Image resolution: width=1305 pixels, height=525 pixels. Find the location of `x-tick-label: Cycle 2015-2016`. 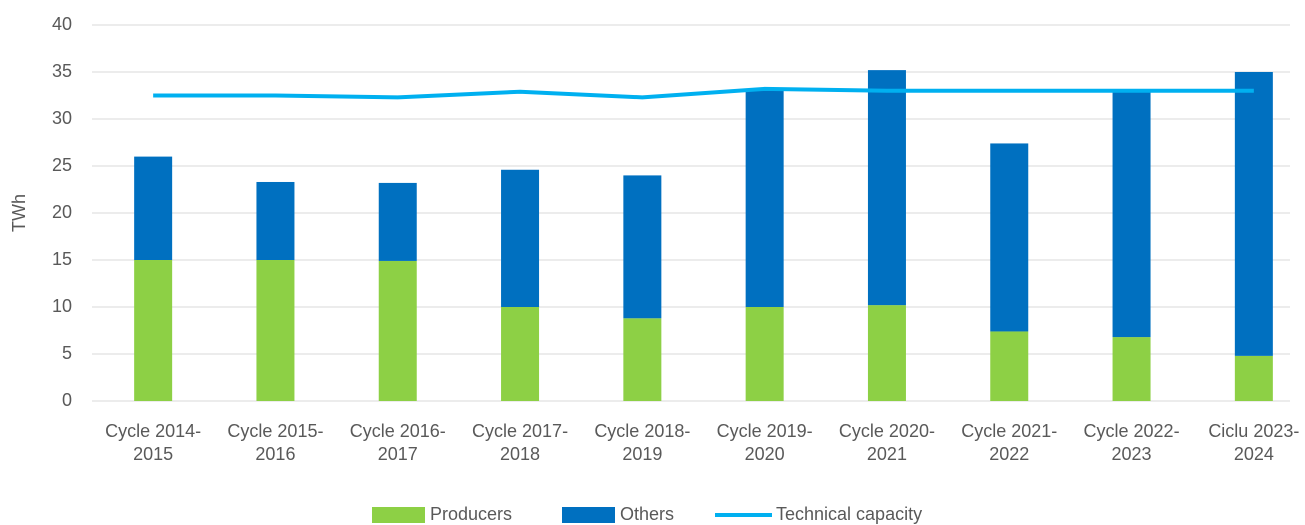

x-tick-label: Cycle 2015-2016 is located at coordinates (275, 442).